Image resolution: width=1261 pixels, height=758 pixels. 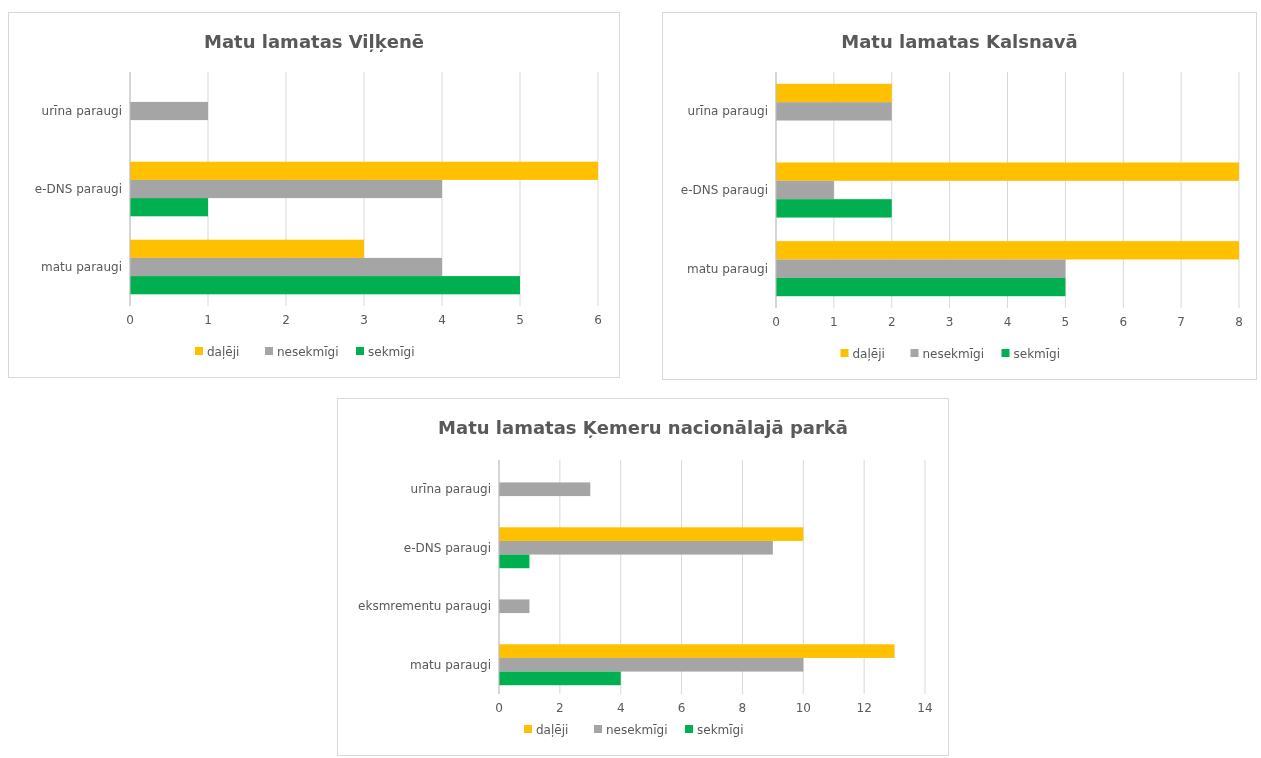 I want to click on x-tick-label: 7, so click(x=1181, y=322).